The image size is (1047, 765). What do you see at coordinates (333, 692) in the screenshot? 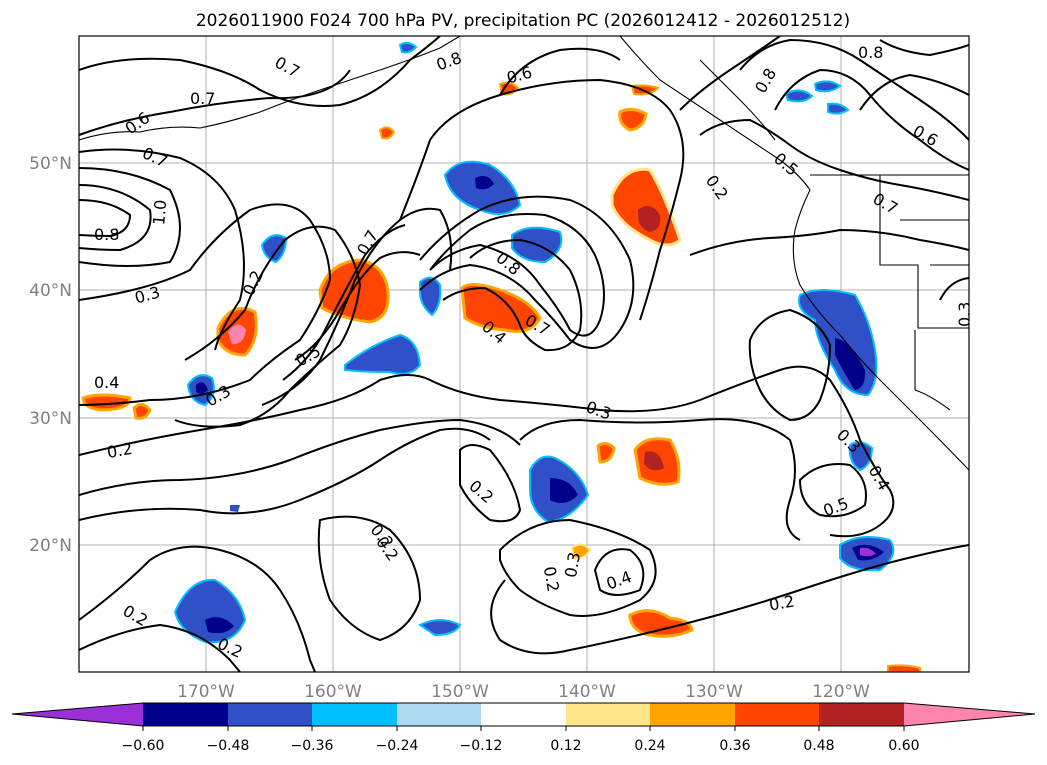
I see `lon-tick-label: 160°W` at bounding box center [333, 692].